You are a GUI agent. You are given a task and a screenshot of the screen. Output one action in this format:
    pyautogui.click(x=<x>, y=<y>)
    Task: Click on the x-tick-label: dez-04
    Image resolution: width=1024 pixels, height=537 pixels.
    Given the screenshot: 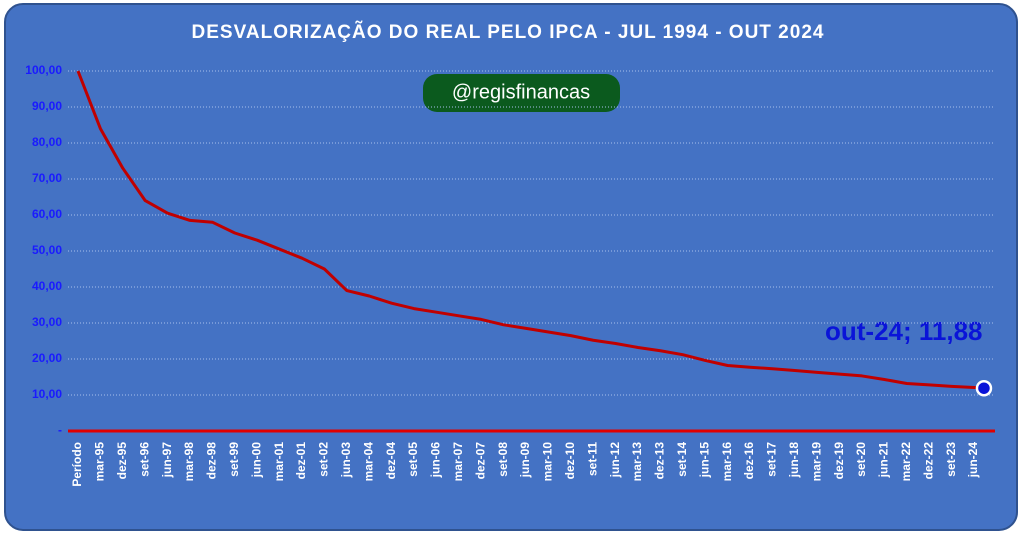 What is the action you would take?
    pyautogui.click(x=391, y=461)
    